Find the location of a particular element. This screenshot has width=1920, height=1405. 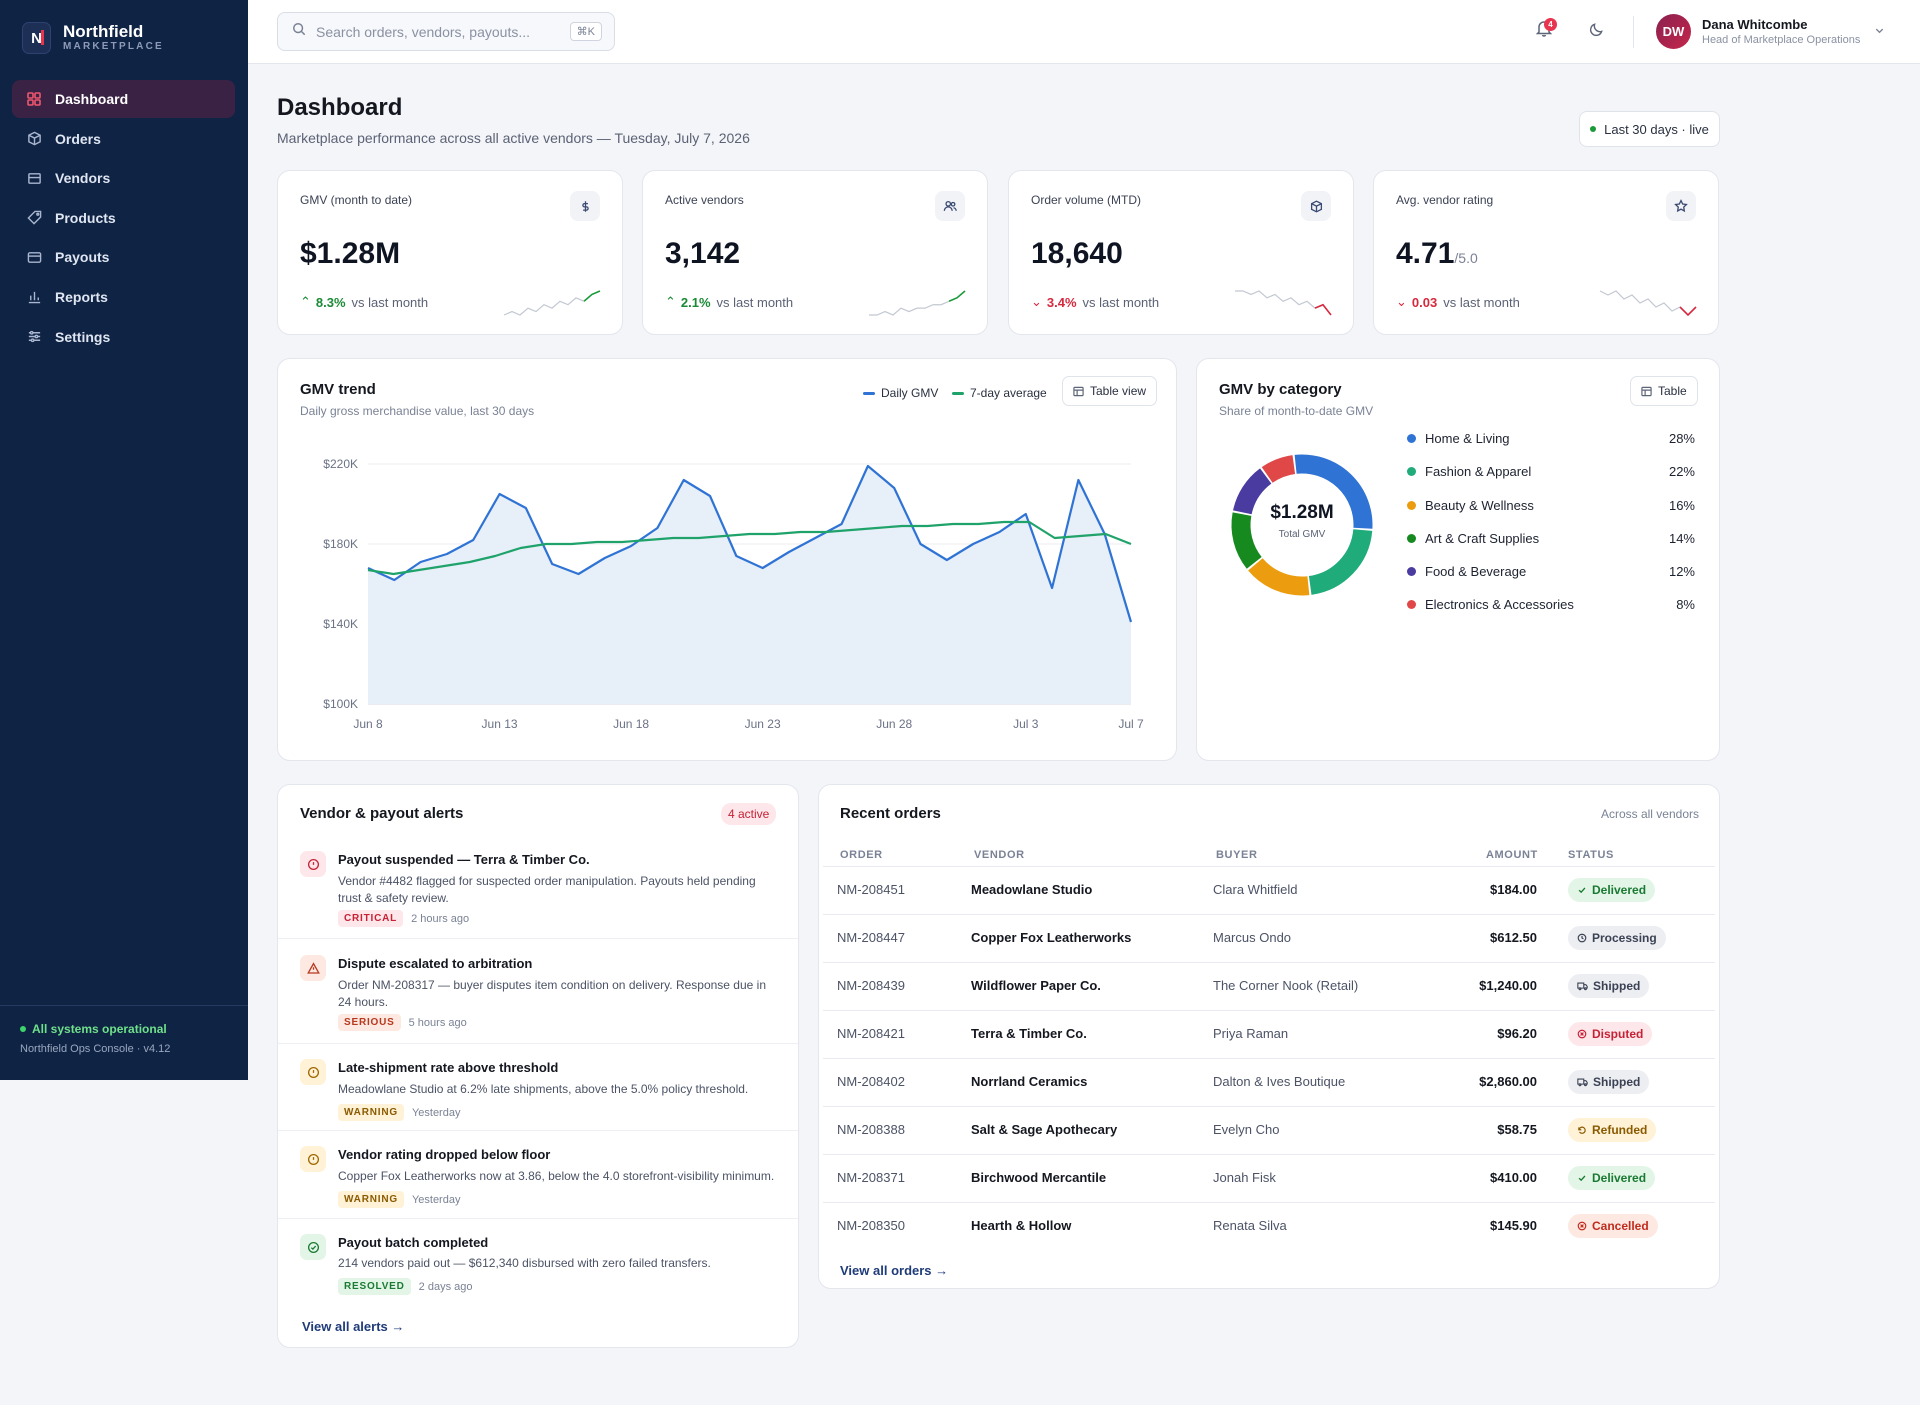

column-header-status: STATUS is located at coordinates (1591, 855).